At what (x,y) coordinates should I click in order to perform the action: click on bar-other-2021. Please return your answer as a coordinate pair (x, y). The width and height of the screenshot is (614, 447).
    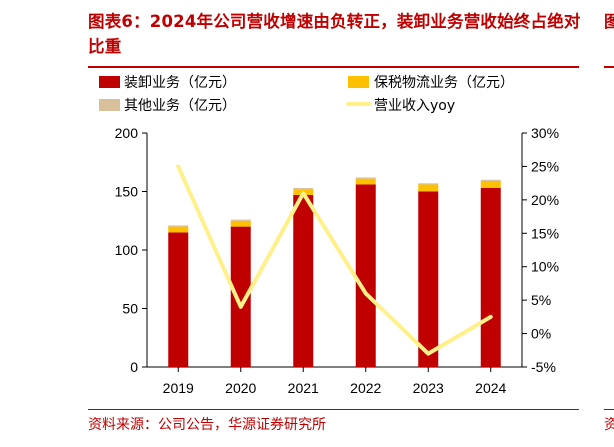
    Looking at the image, I should click on (303, 188).